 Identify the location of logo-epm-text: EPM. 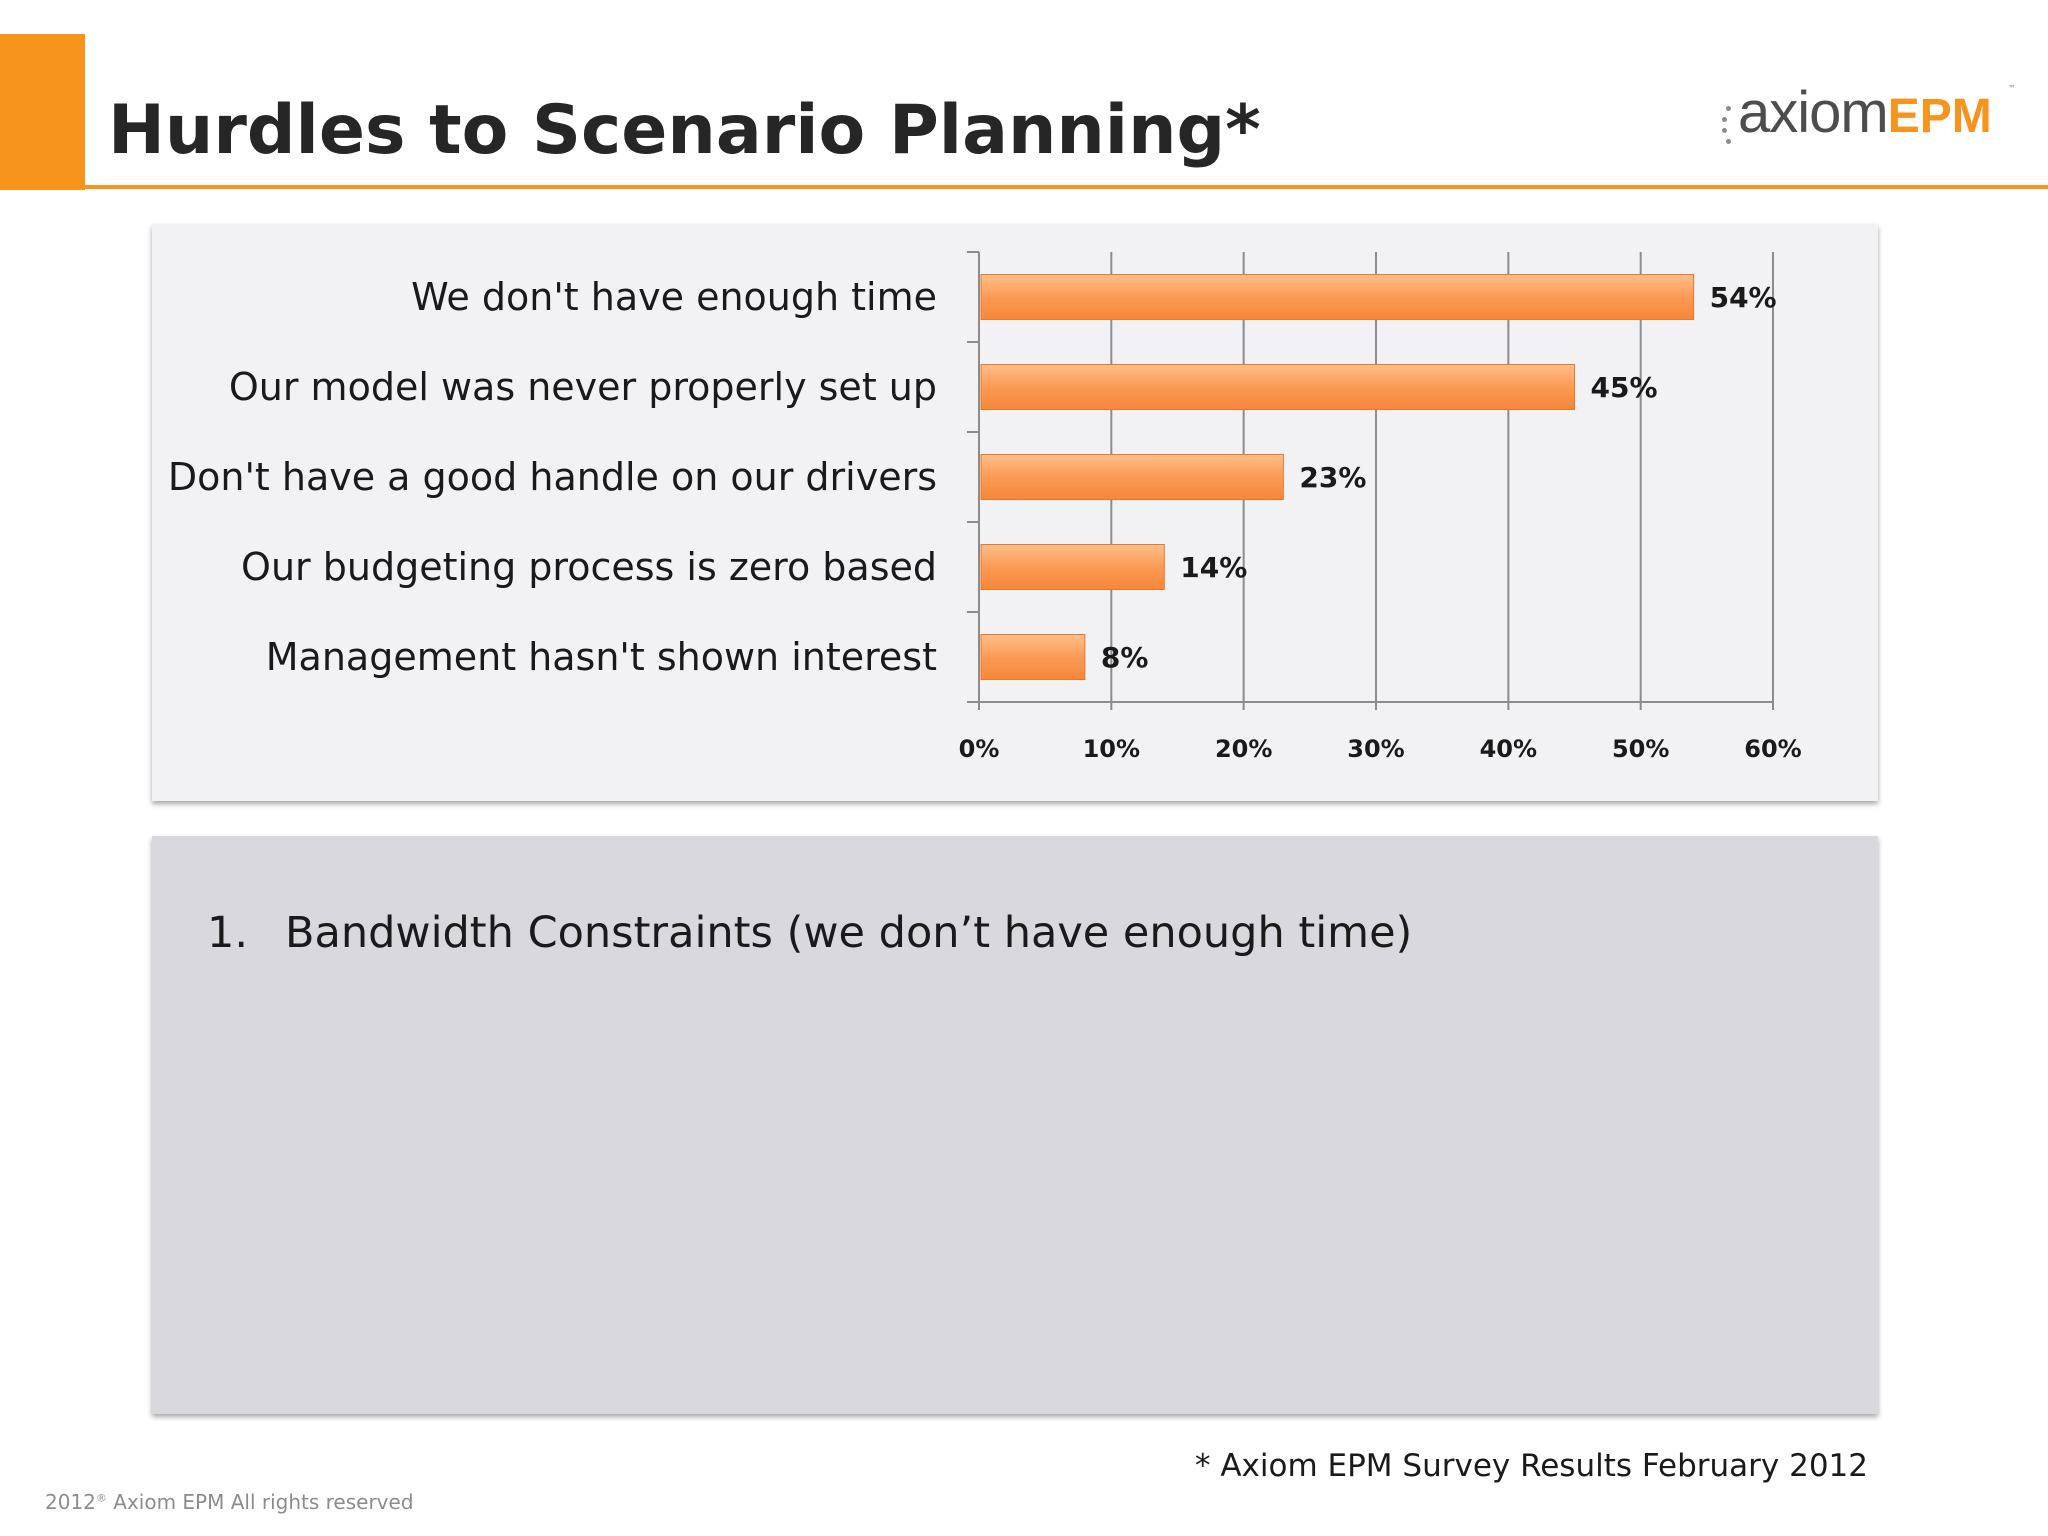
(1939, 116).